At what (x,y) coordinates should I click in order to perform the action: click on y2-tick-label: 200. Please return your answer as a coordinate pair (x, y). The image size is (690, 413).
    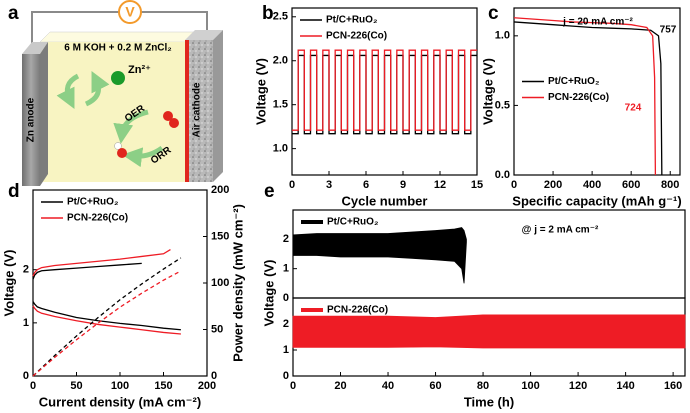
    Looking at the image, I should click on (220, 190).